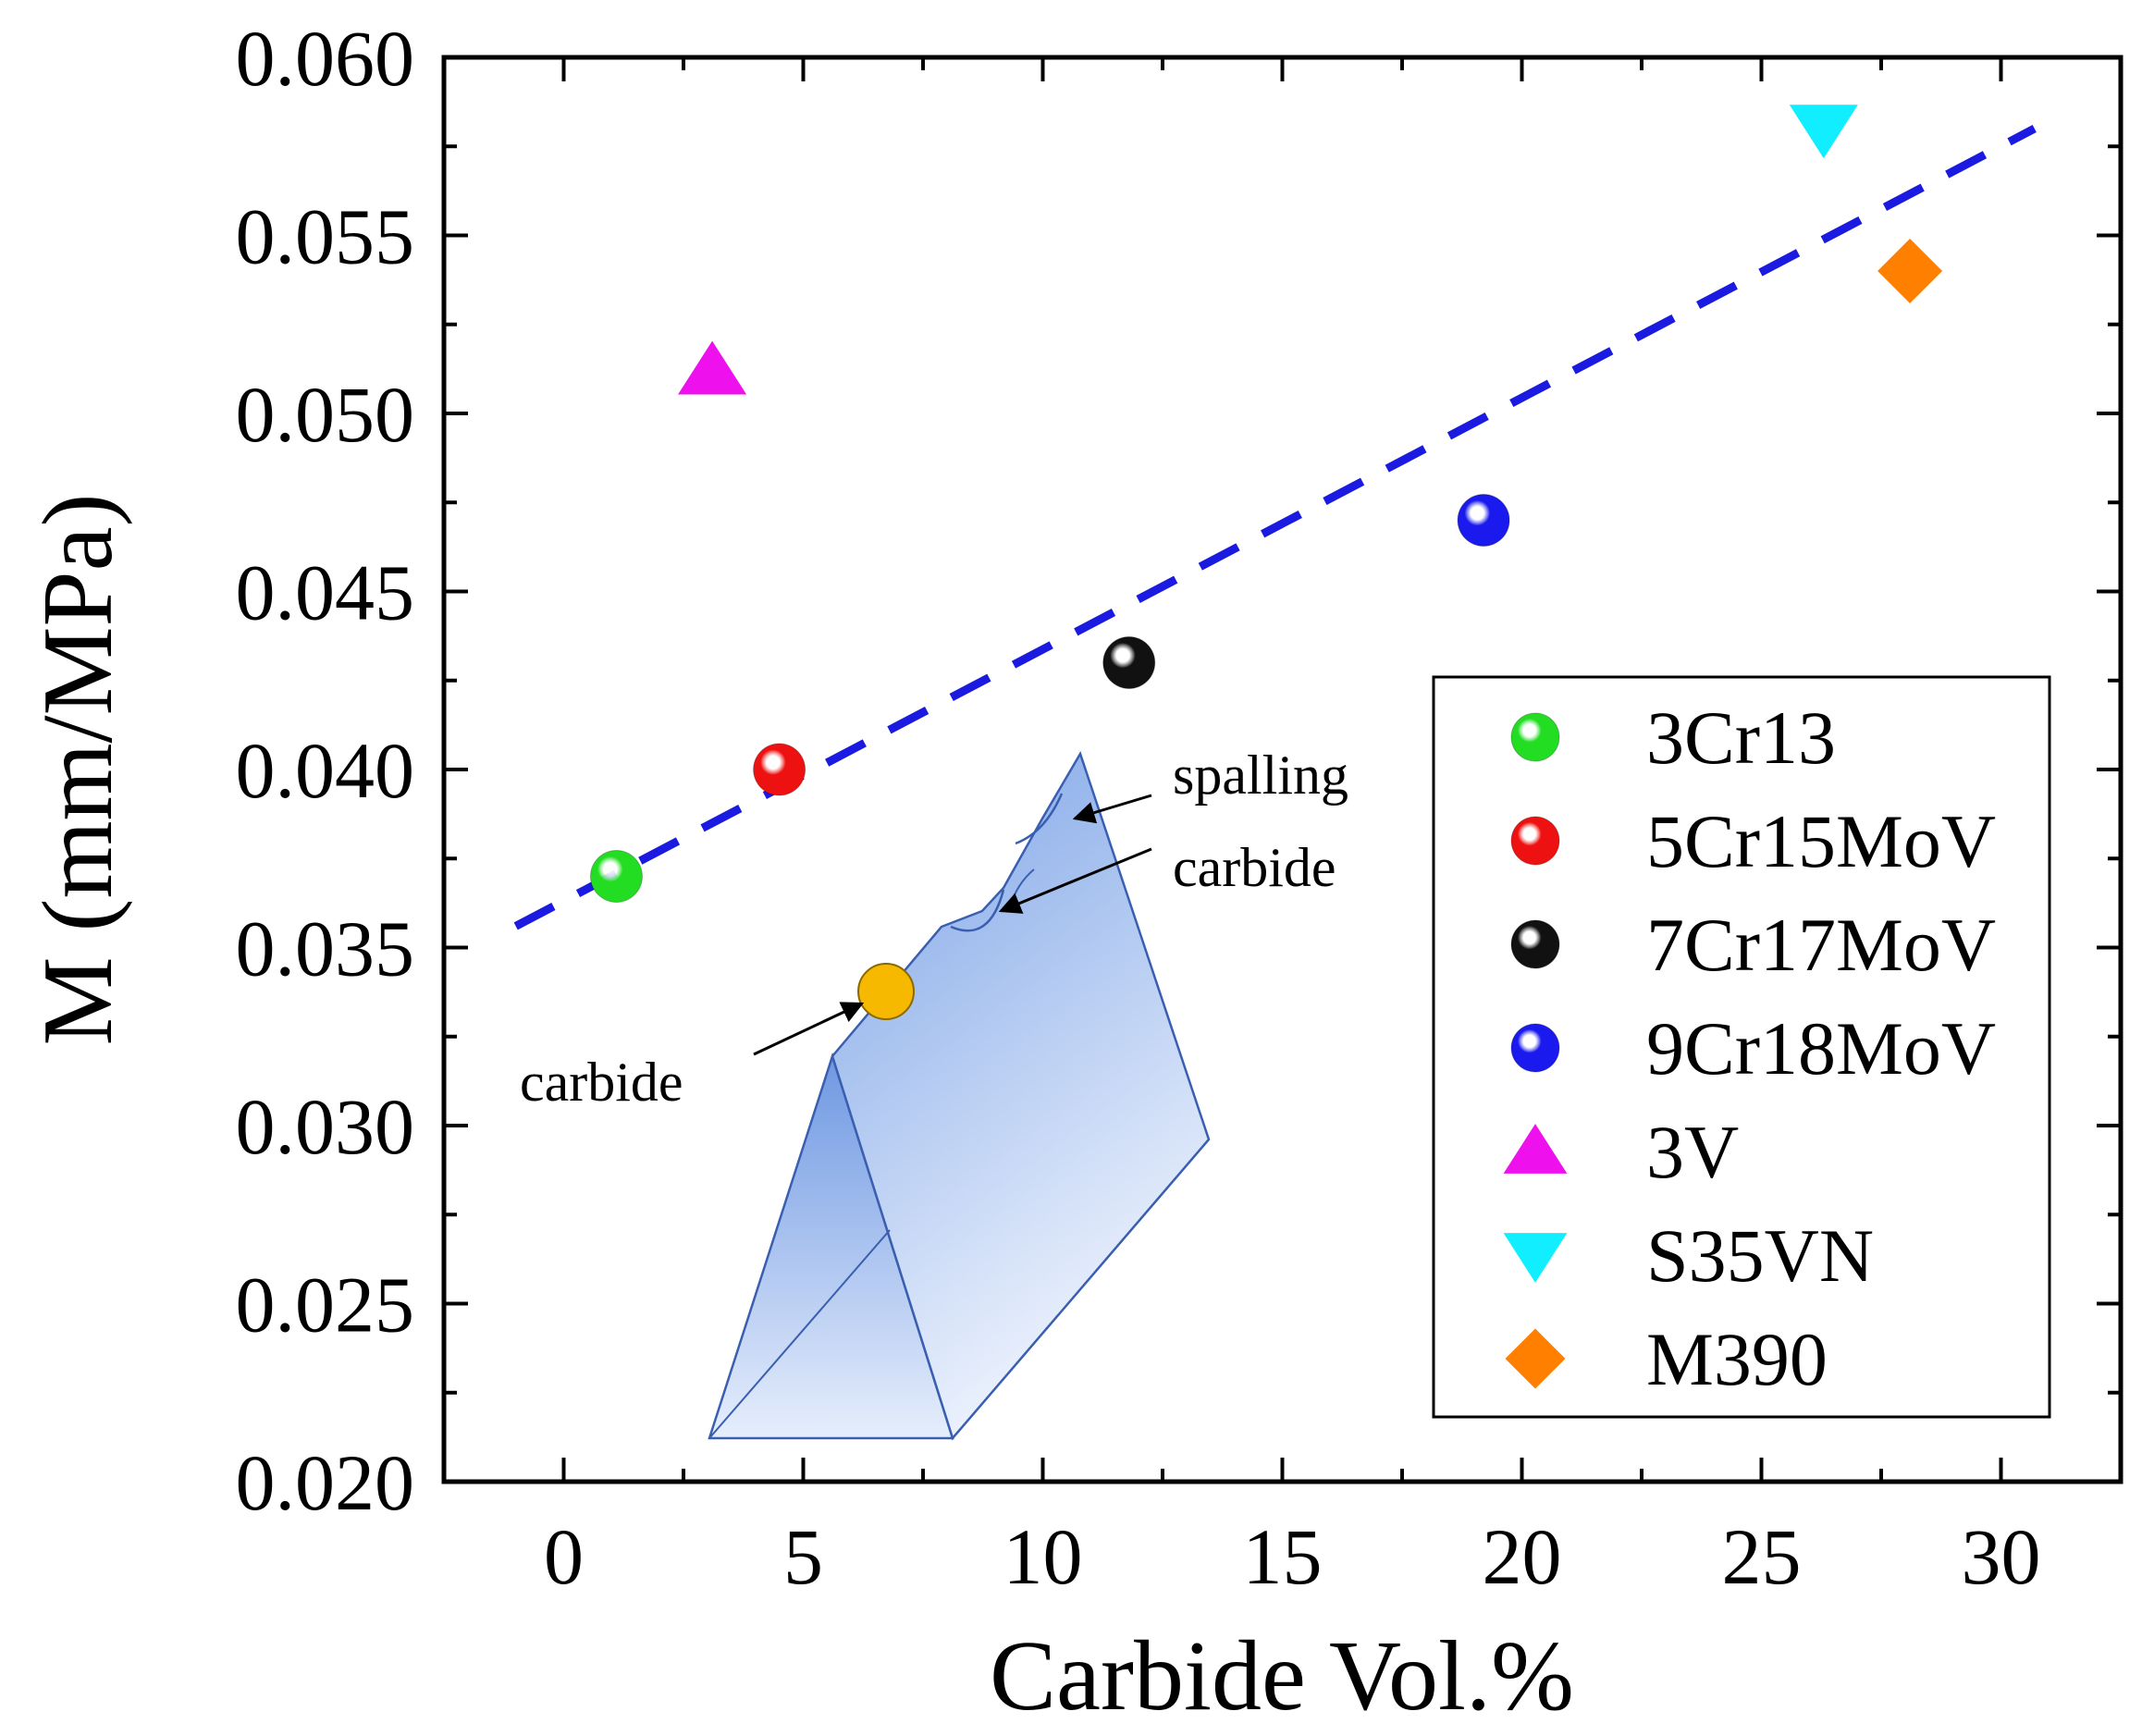  Describe the element at coordinates (1043, 1556) in the screenshot. I see `x-tick-label: 10` at that location.